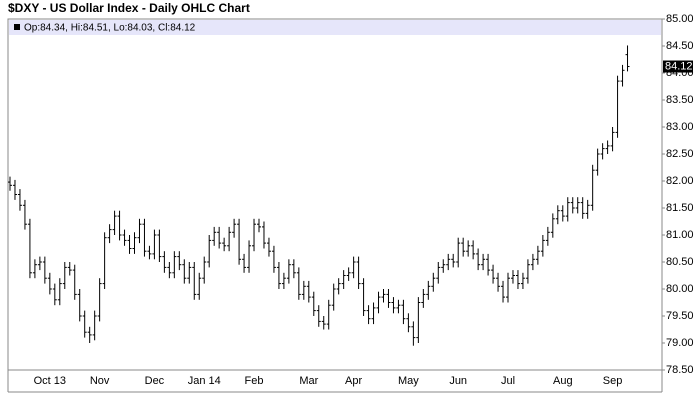 The image size is (700, 411). I want to click on y-tick-label: 83.50, so click(680, 100).